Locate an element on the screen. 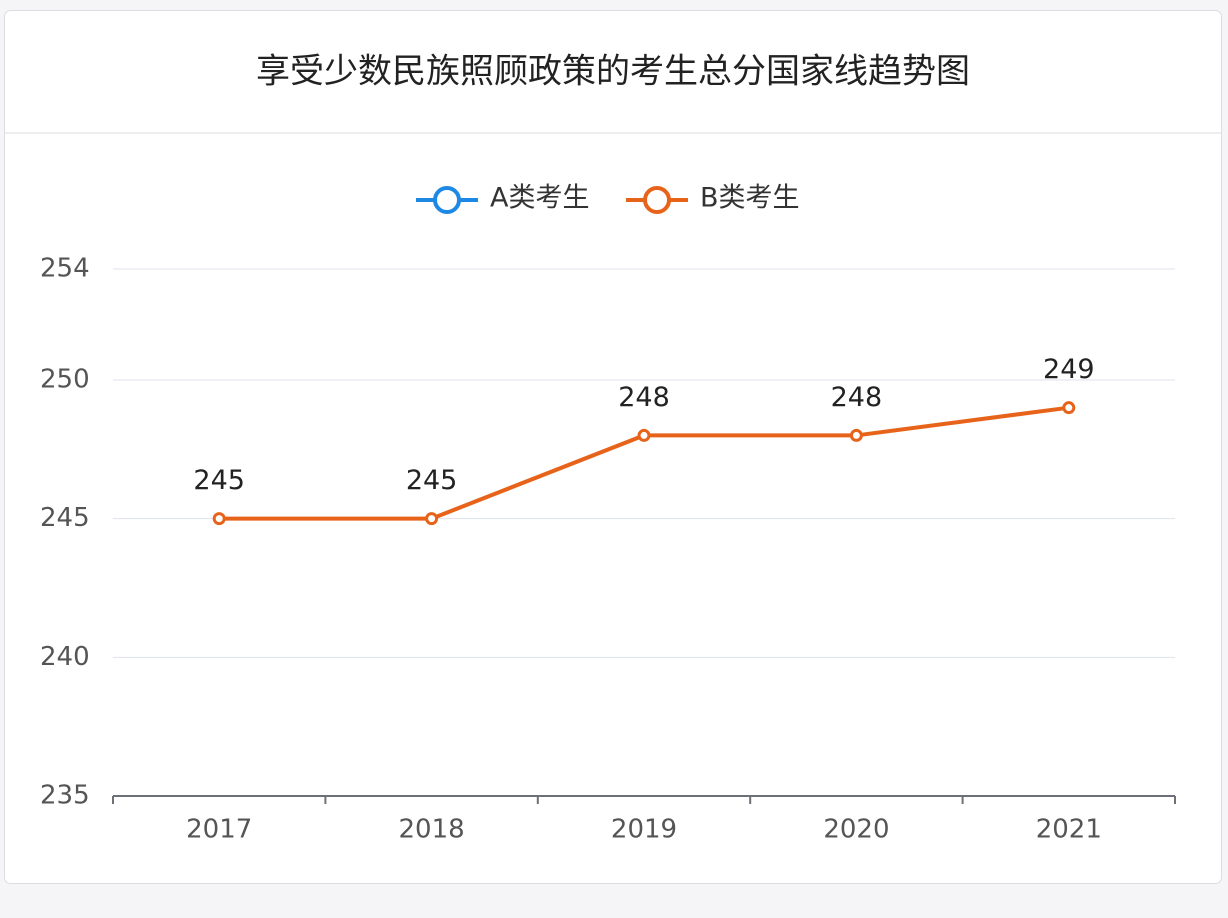 The height and width of the screenshot is (918, 1228). x-tick-label: 2017 is located at coordinates (219, 830).